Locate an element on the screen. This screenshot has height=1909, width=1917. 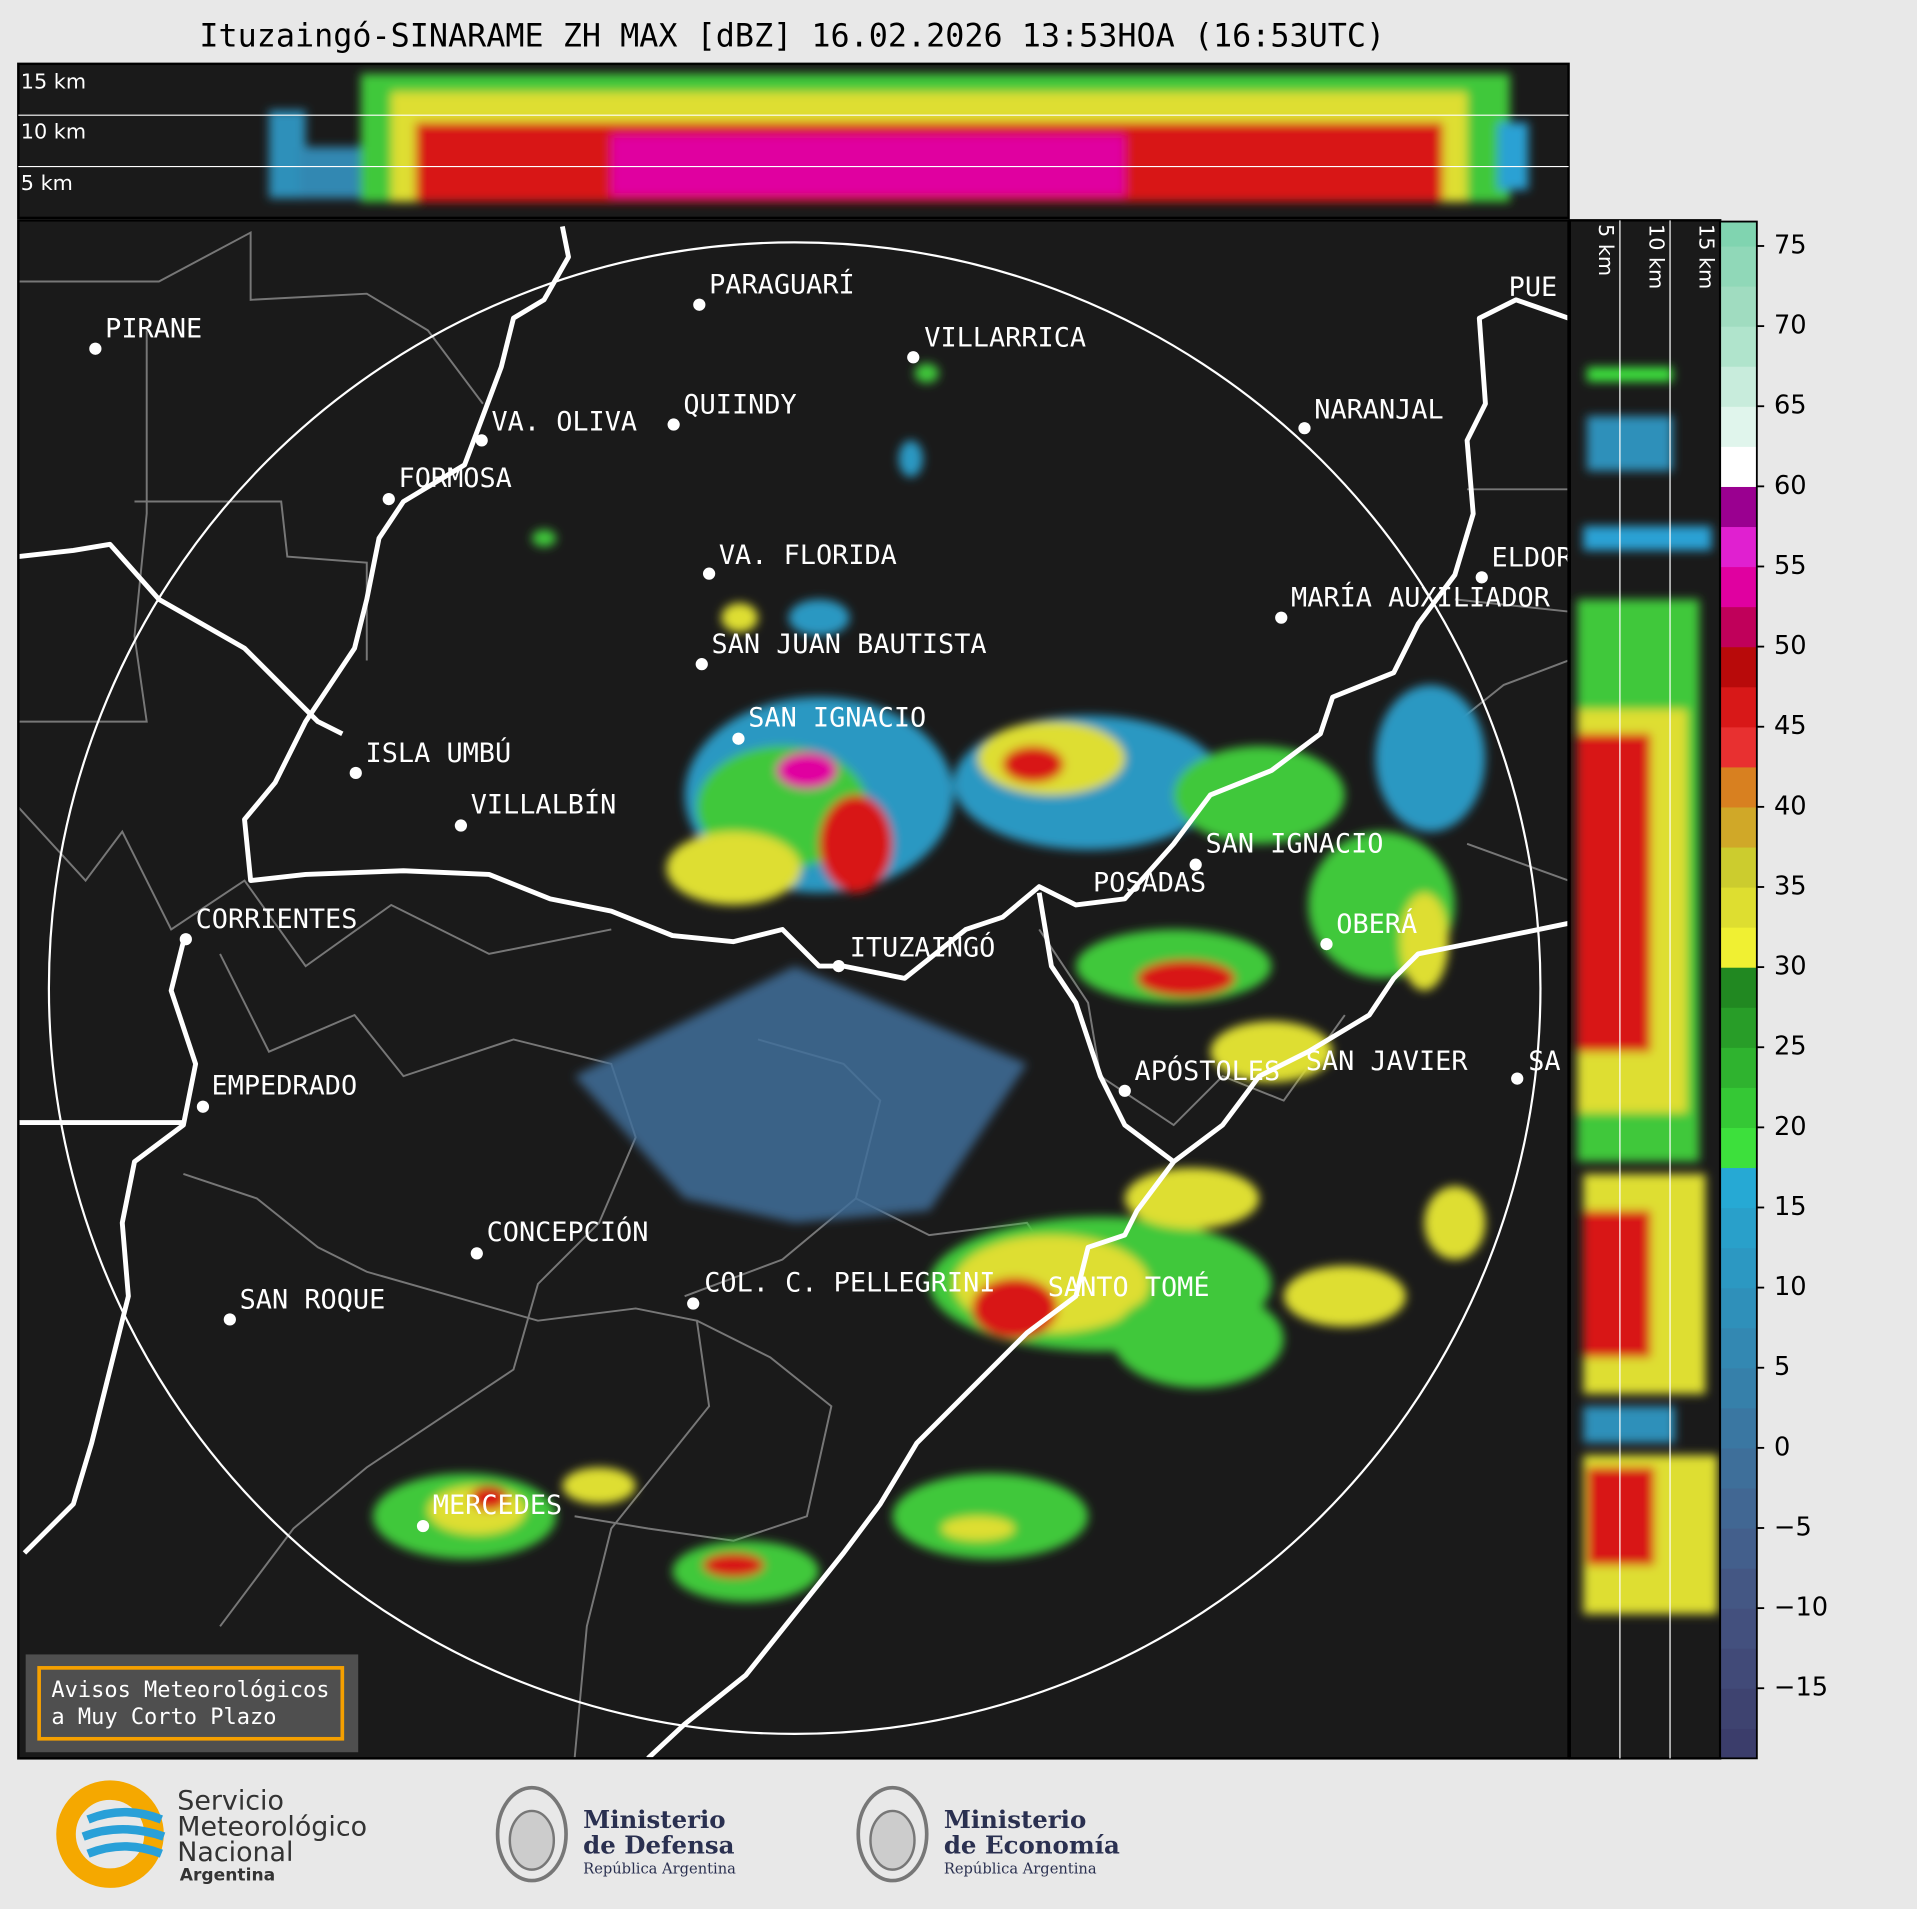
city-label: MARÍA AUXILIADOR is located at coordinates (1421, 598).